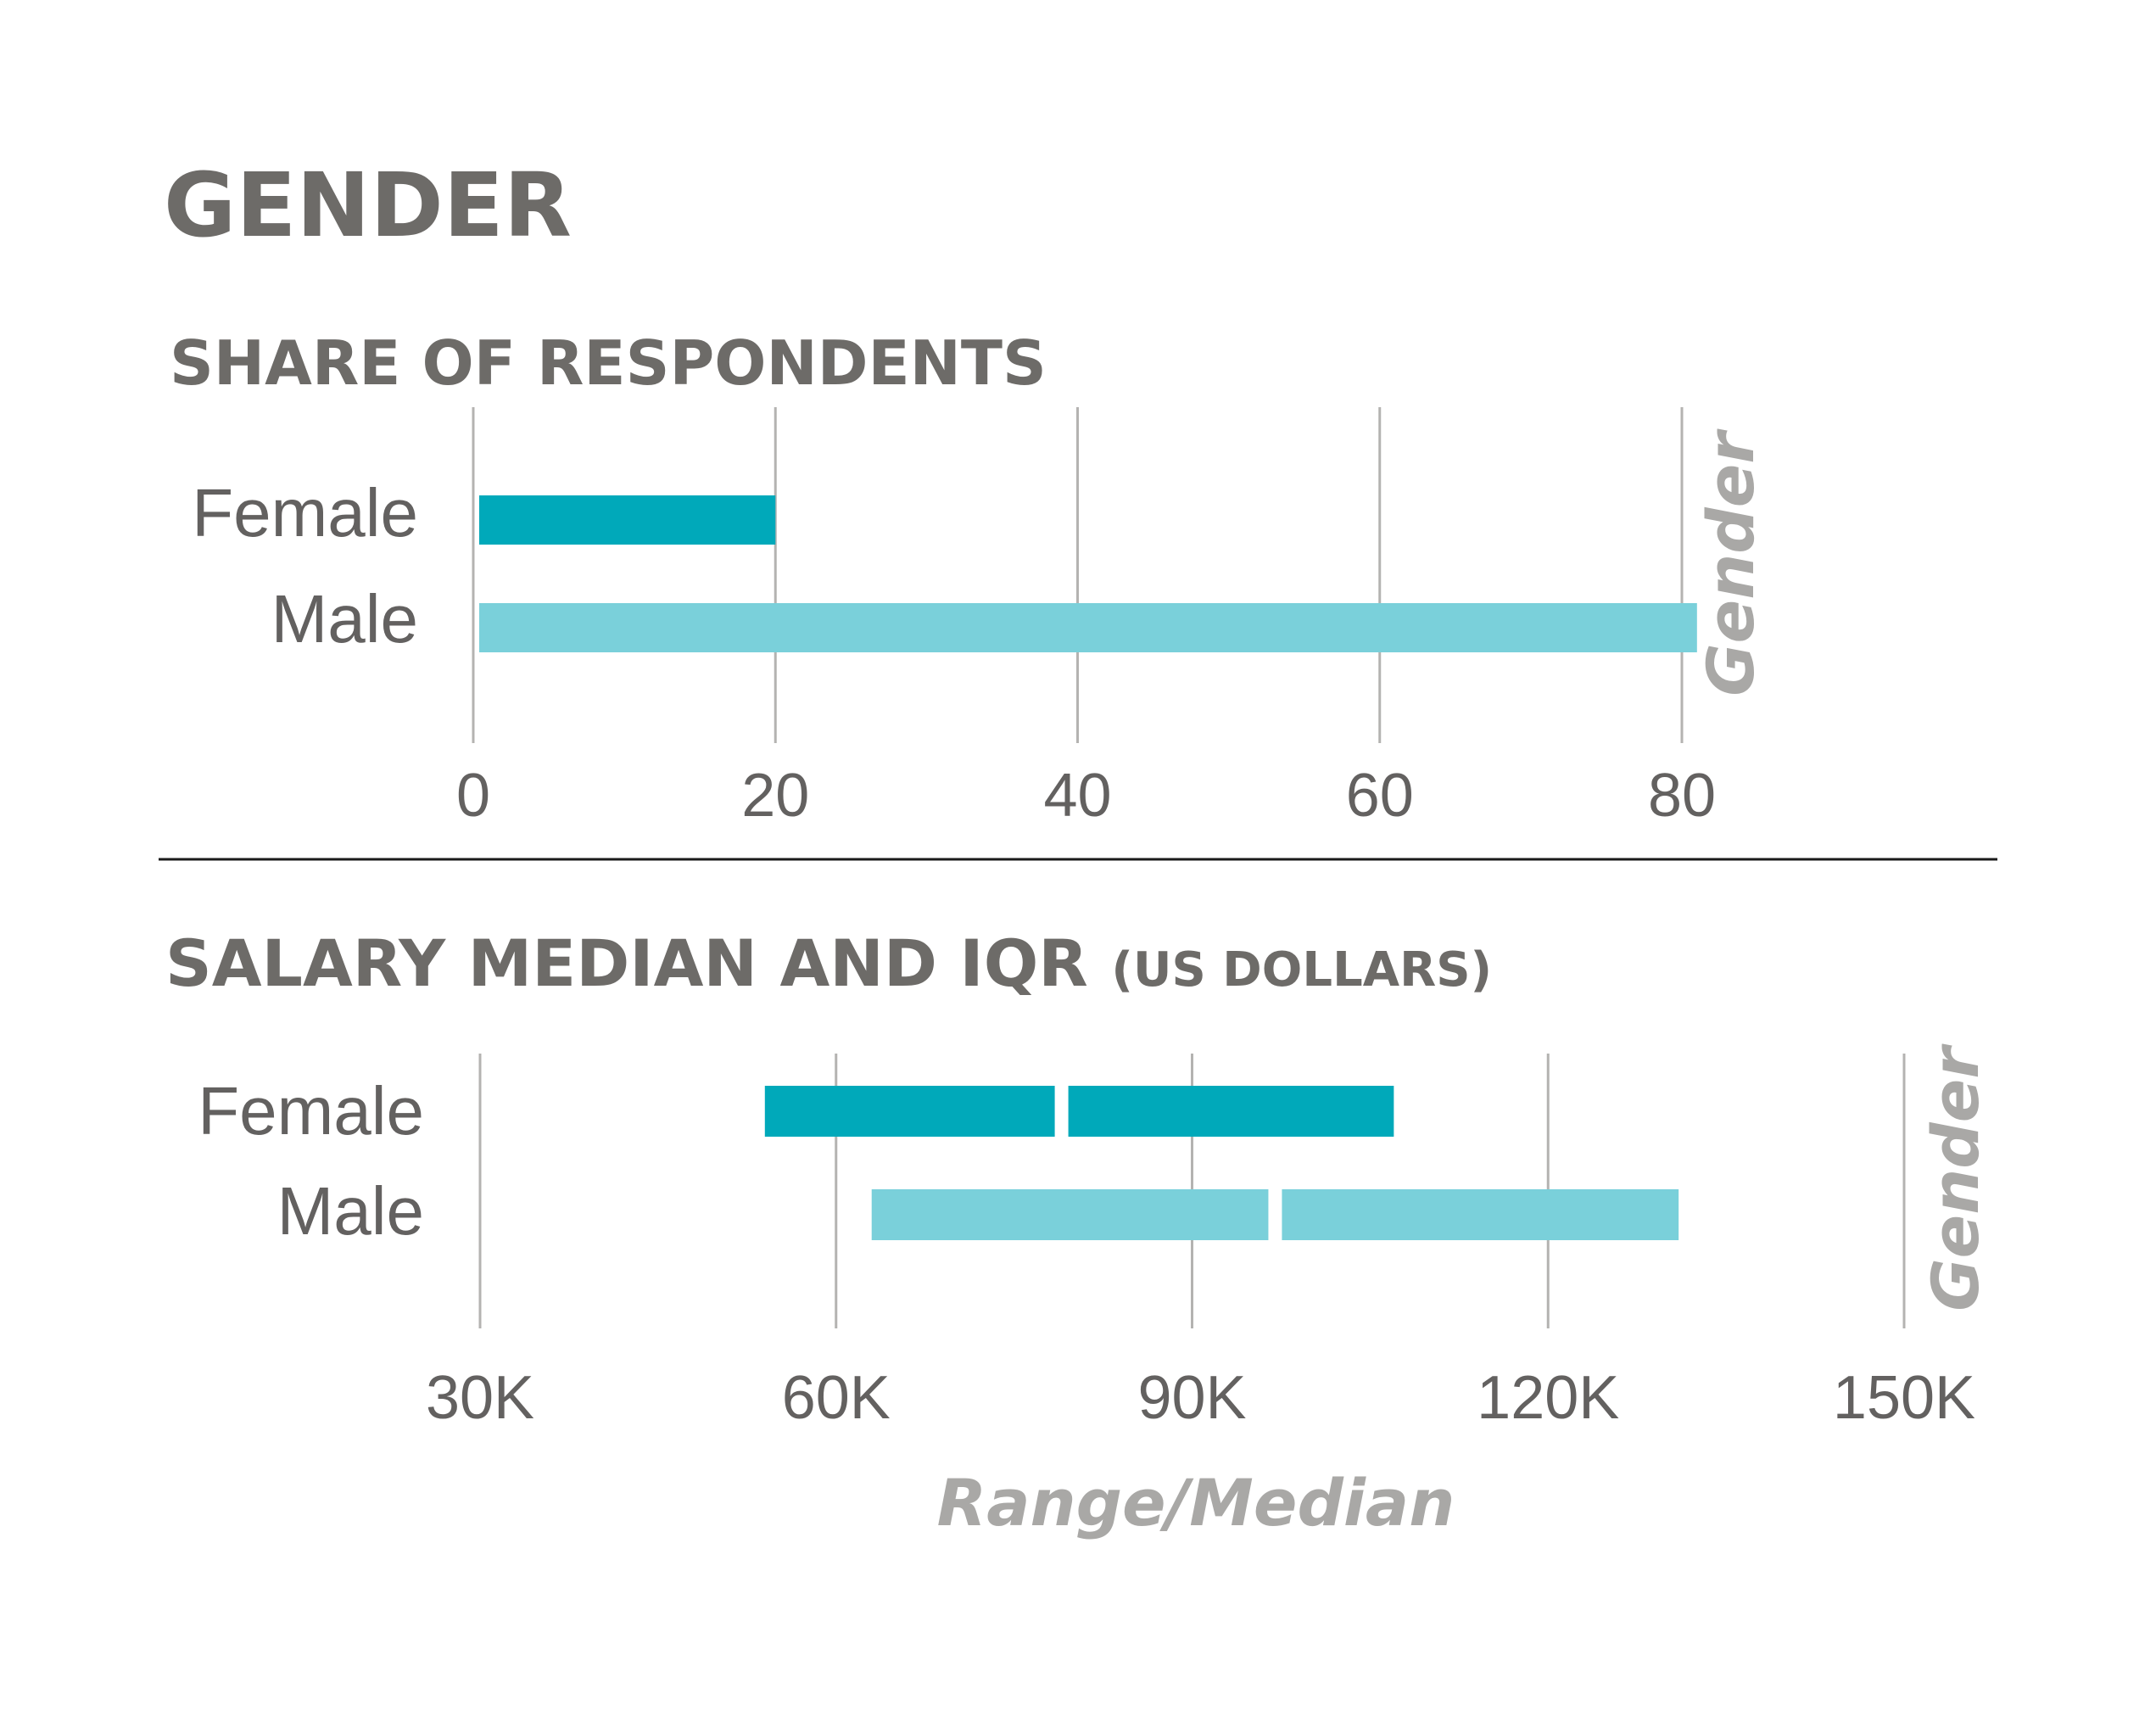  What do you see at coordinates (627, 520) in the screenshot?
I see `share-bar-female` at bounding box center [627, 520].